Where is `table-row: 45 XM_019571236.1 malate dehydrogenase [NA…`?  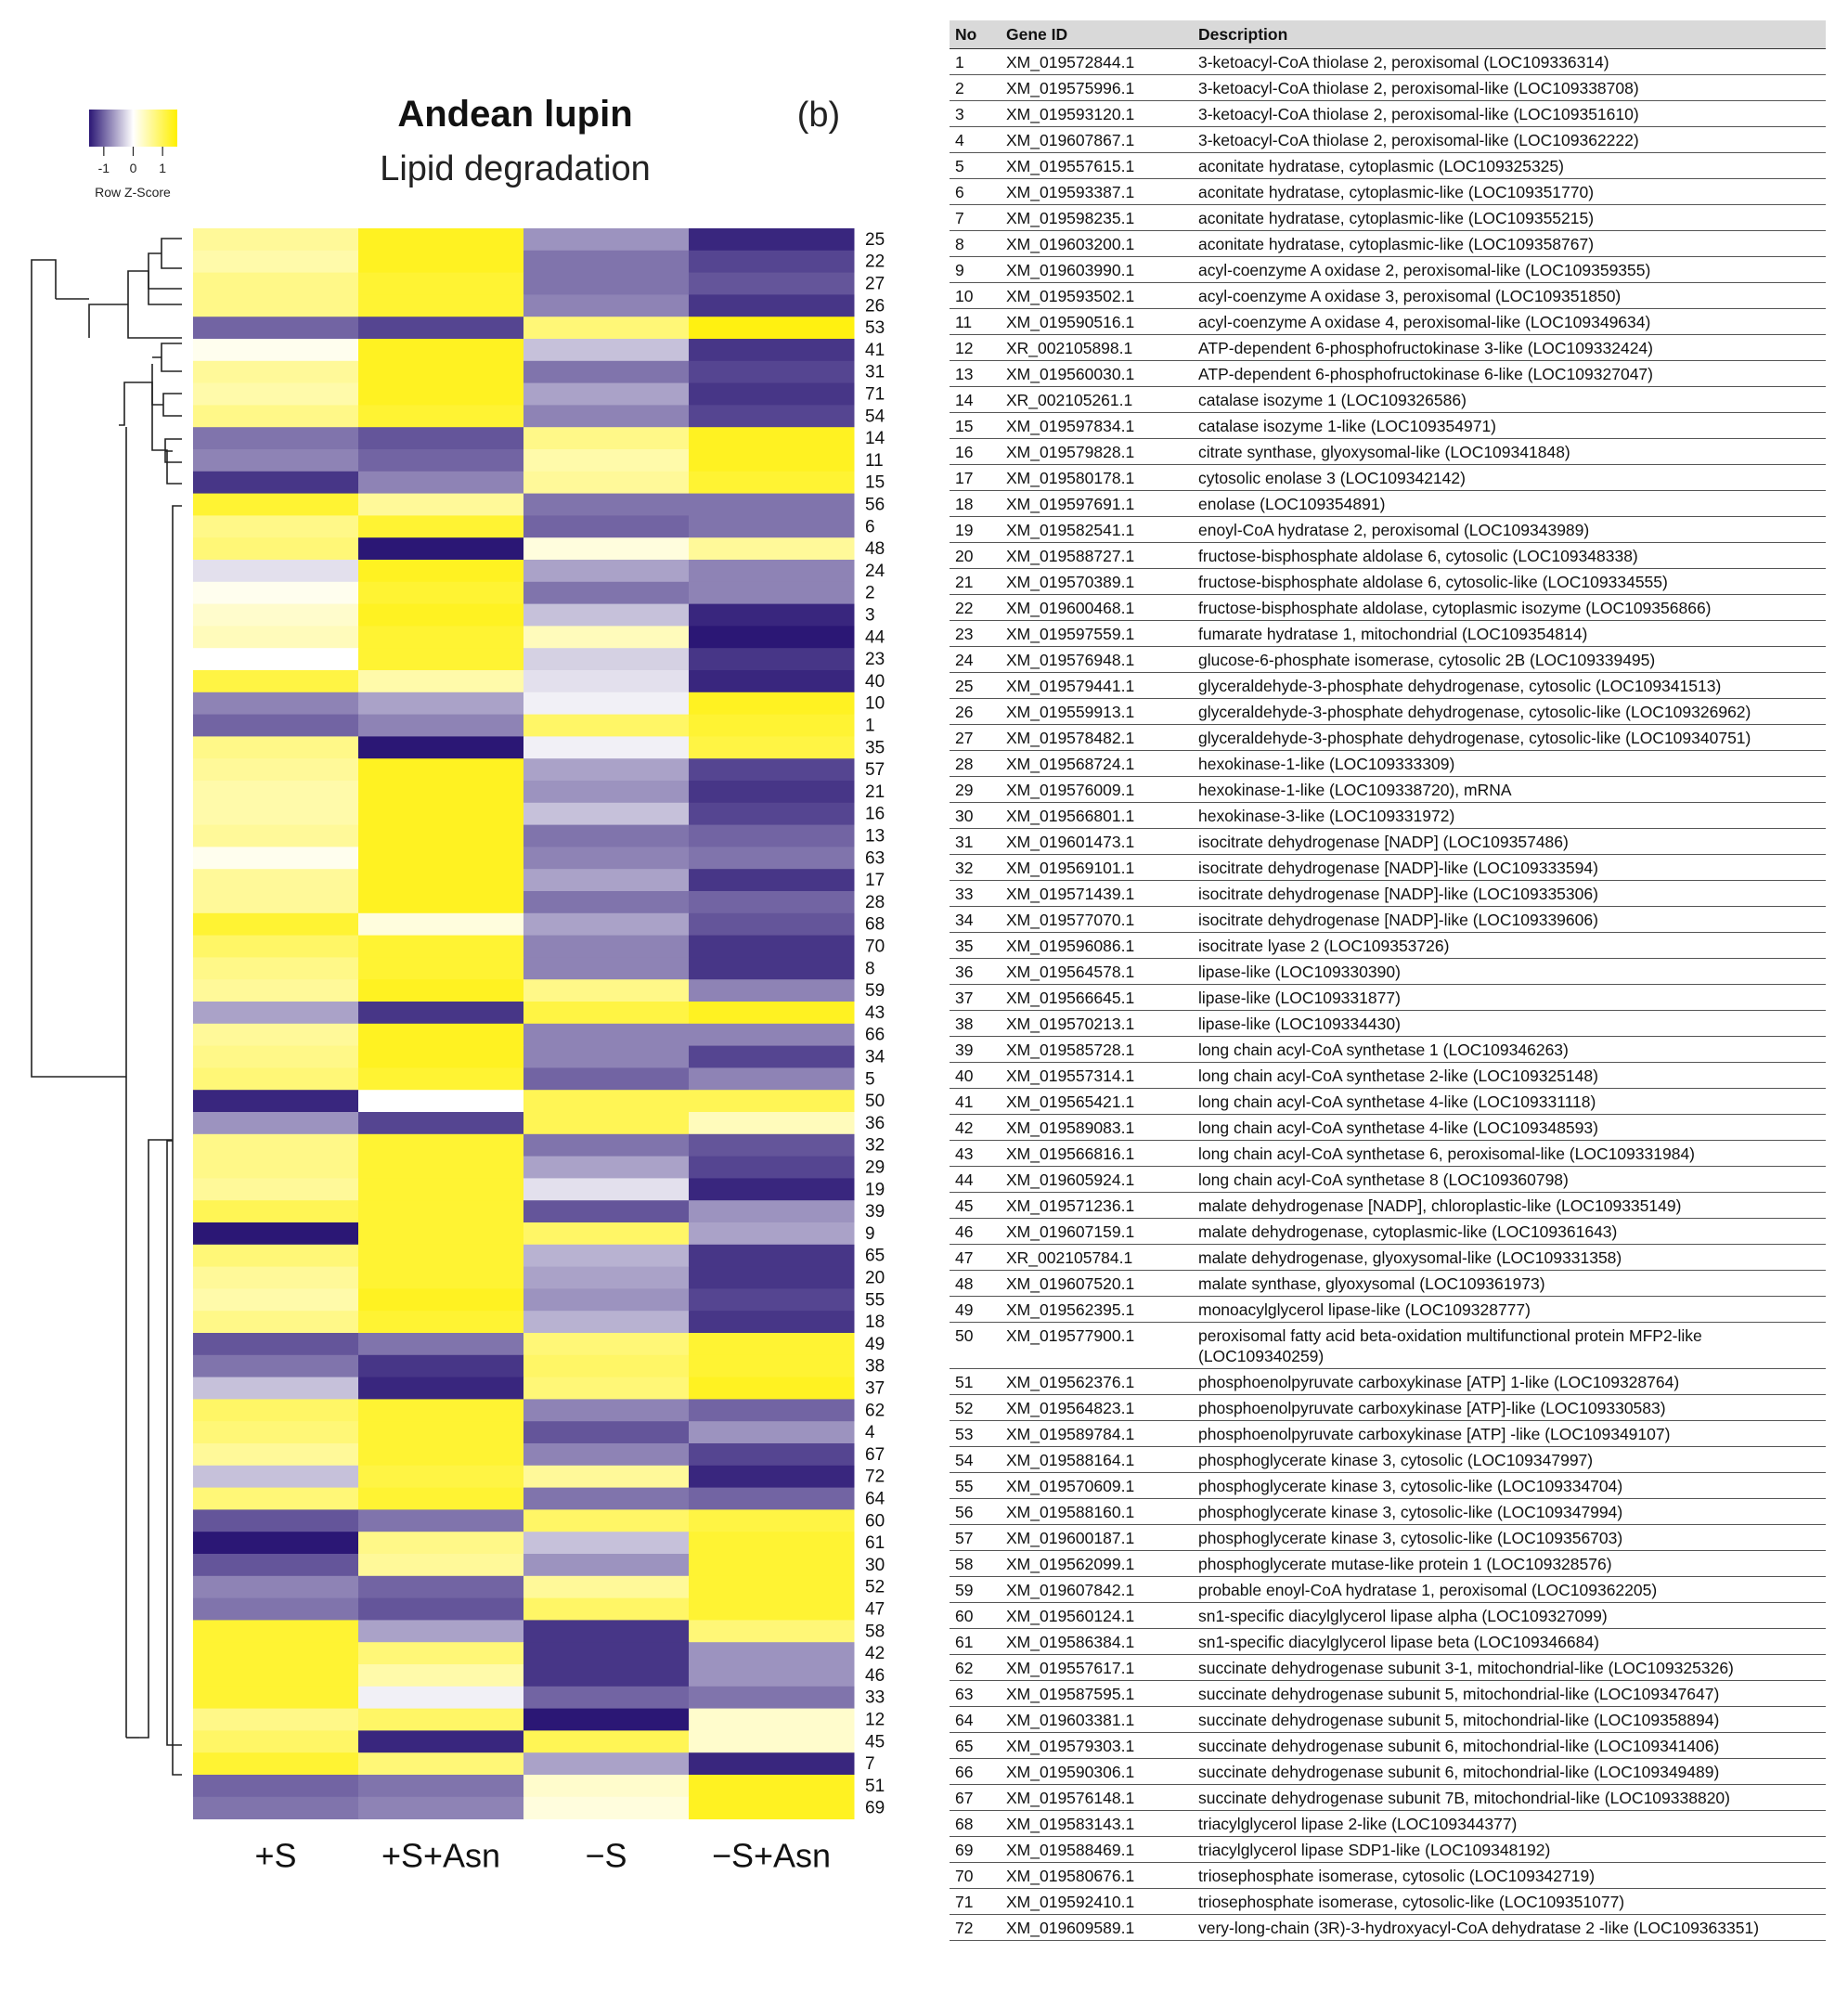
table-row: 45 XM_019571236.1 malate dehydrogenase [NA… is located at coordinates (1388, 1205).